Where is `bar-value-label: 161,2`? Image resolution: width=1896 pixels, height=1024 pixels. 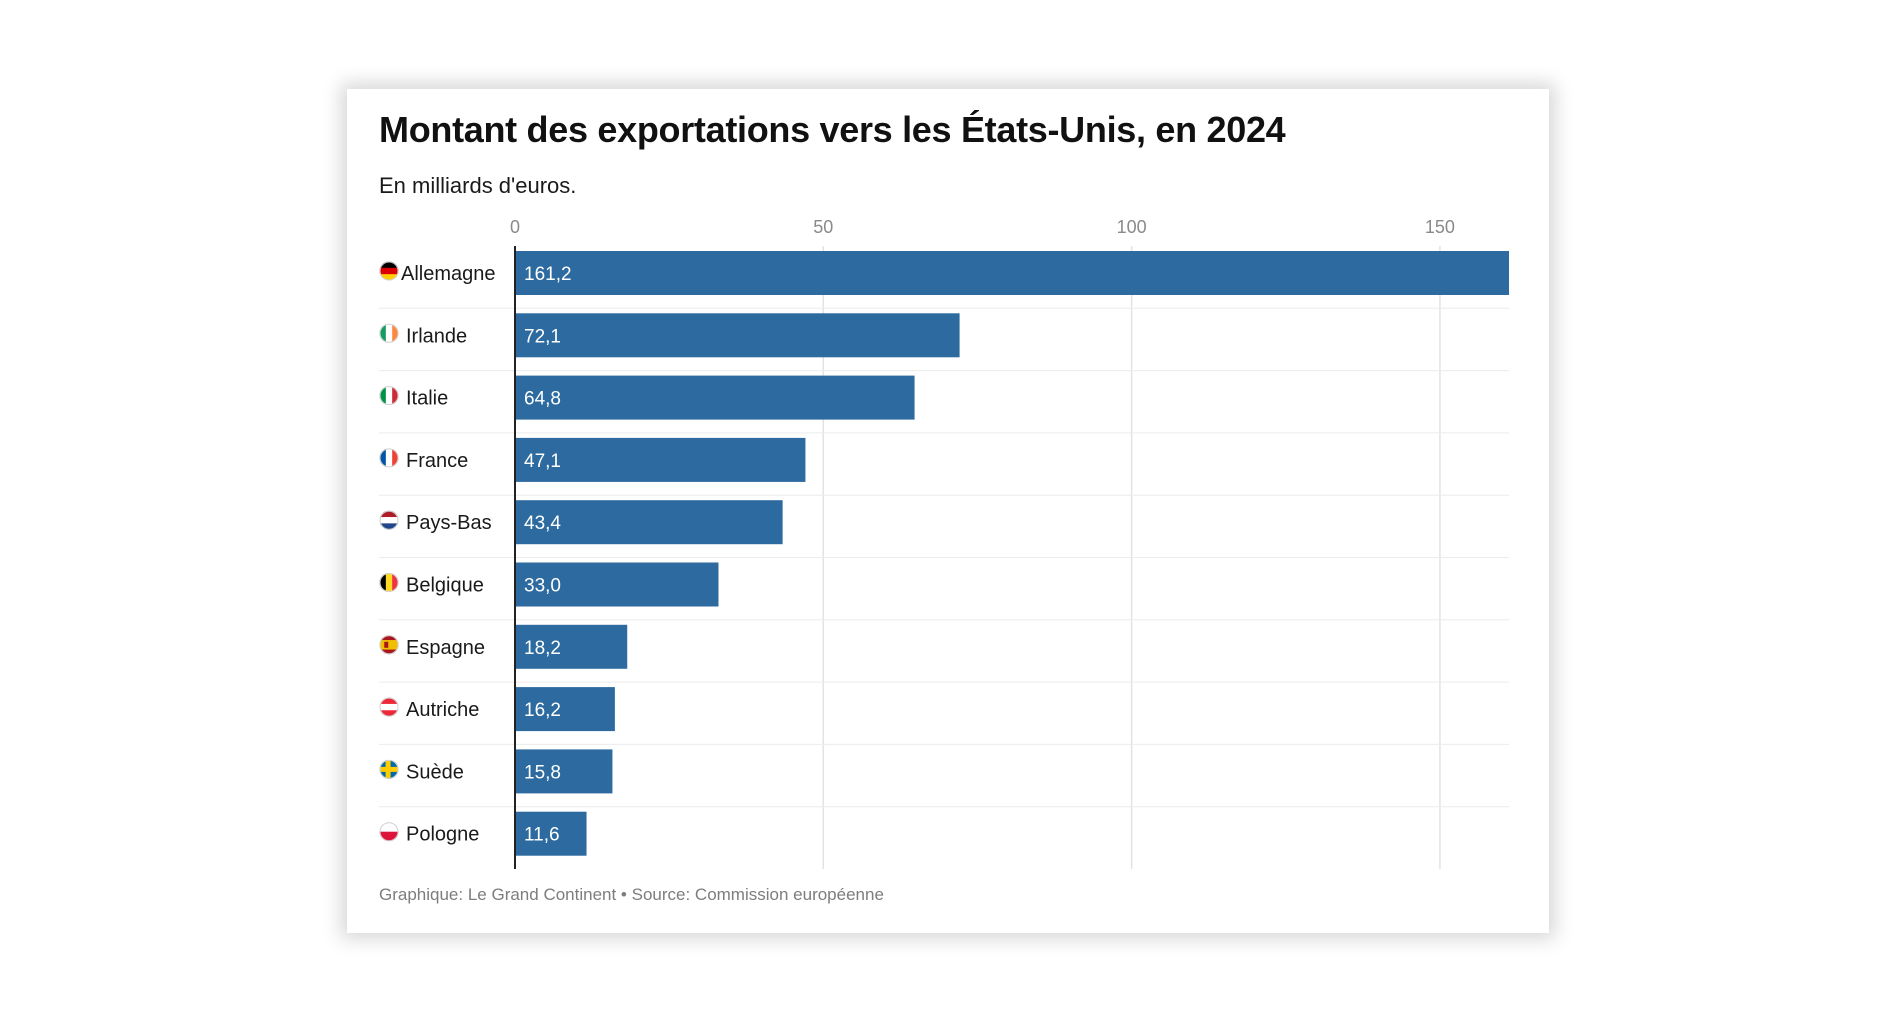 bar-value-label: 161,2 is located at coordinates (548, 274).